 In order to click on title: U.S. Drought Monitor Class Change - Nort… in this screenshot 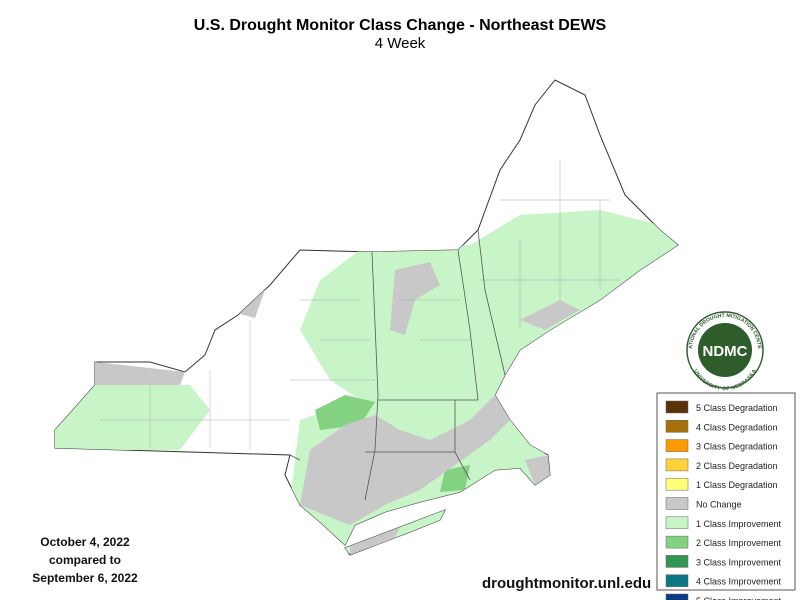, I will do `click(400, 25)`.